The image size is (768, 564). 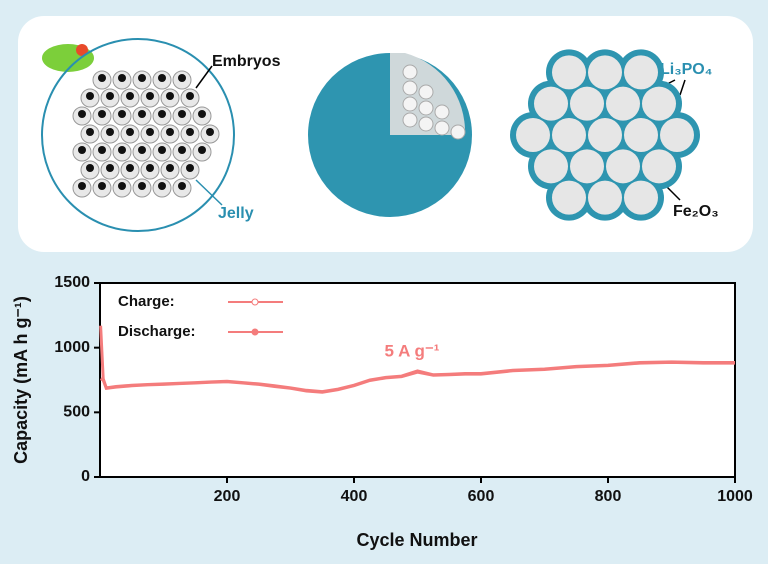 What do you see at coordinates (72, 282) in the screenshot?
I see `y-tick-label: 1500` at bounding box center [72, 282].